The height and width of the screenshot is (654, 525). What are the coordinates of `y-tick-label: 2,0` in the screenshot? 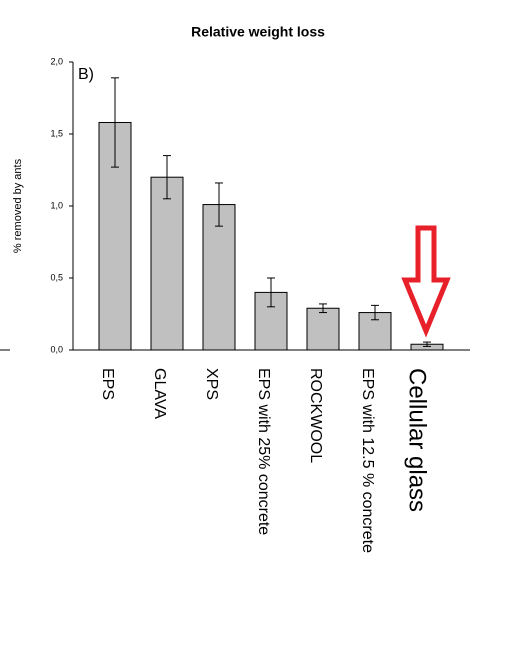 It's located at (56, 61).